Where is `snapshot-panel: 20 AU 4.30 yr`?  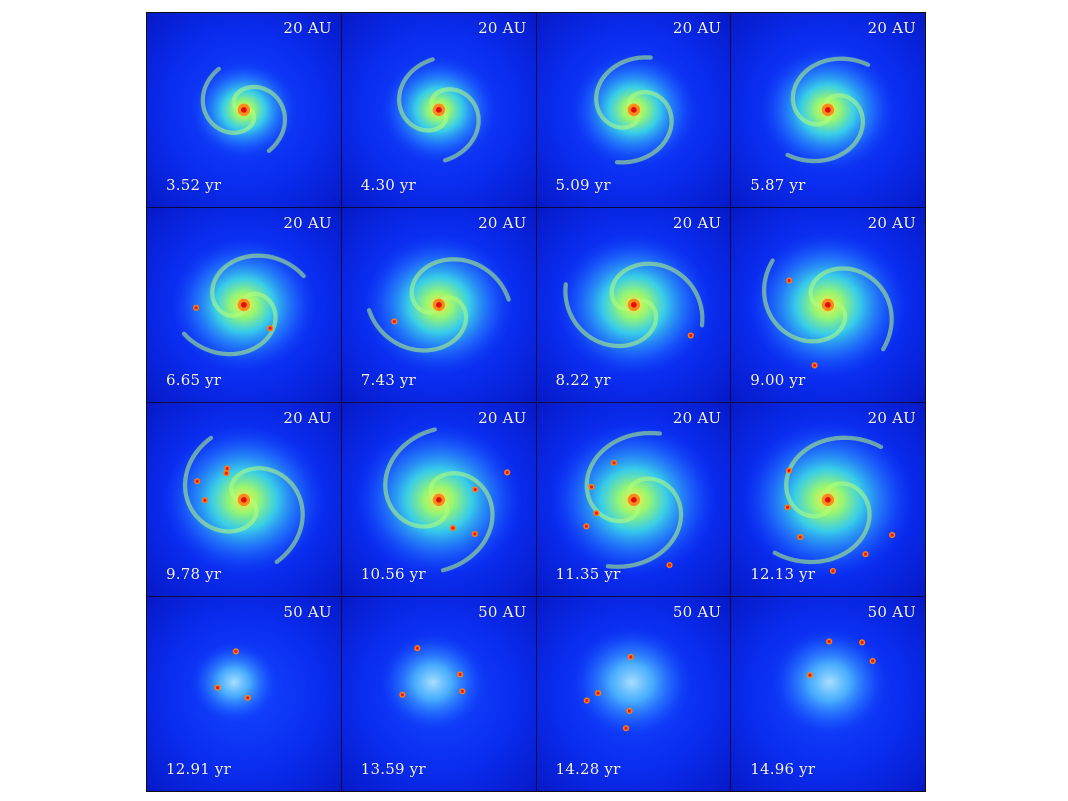 snapshot-panel: 20 AU 4.30 yr is located at coordinates (438, 110).